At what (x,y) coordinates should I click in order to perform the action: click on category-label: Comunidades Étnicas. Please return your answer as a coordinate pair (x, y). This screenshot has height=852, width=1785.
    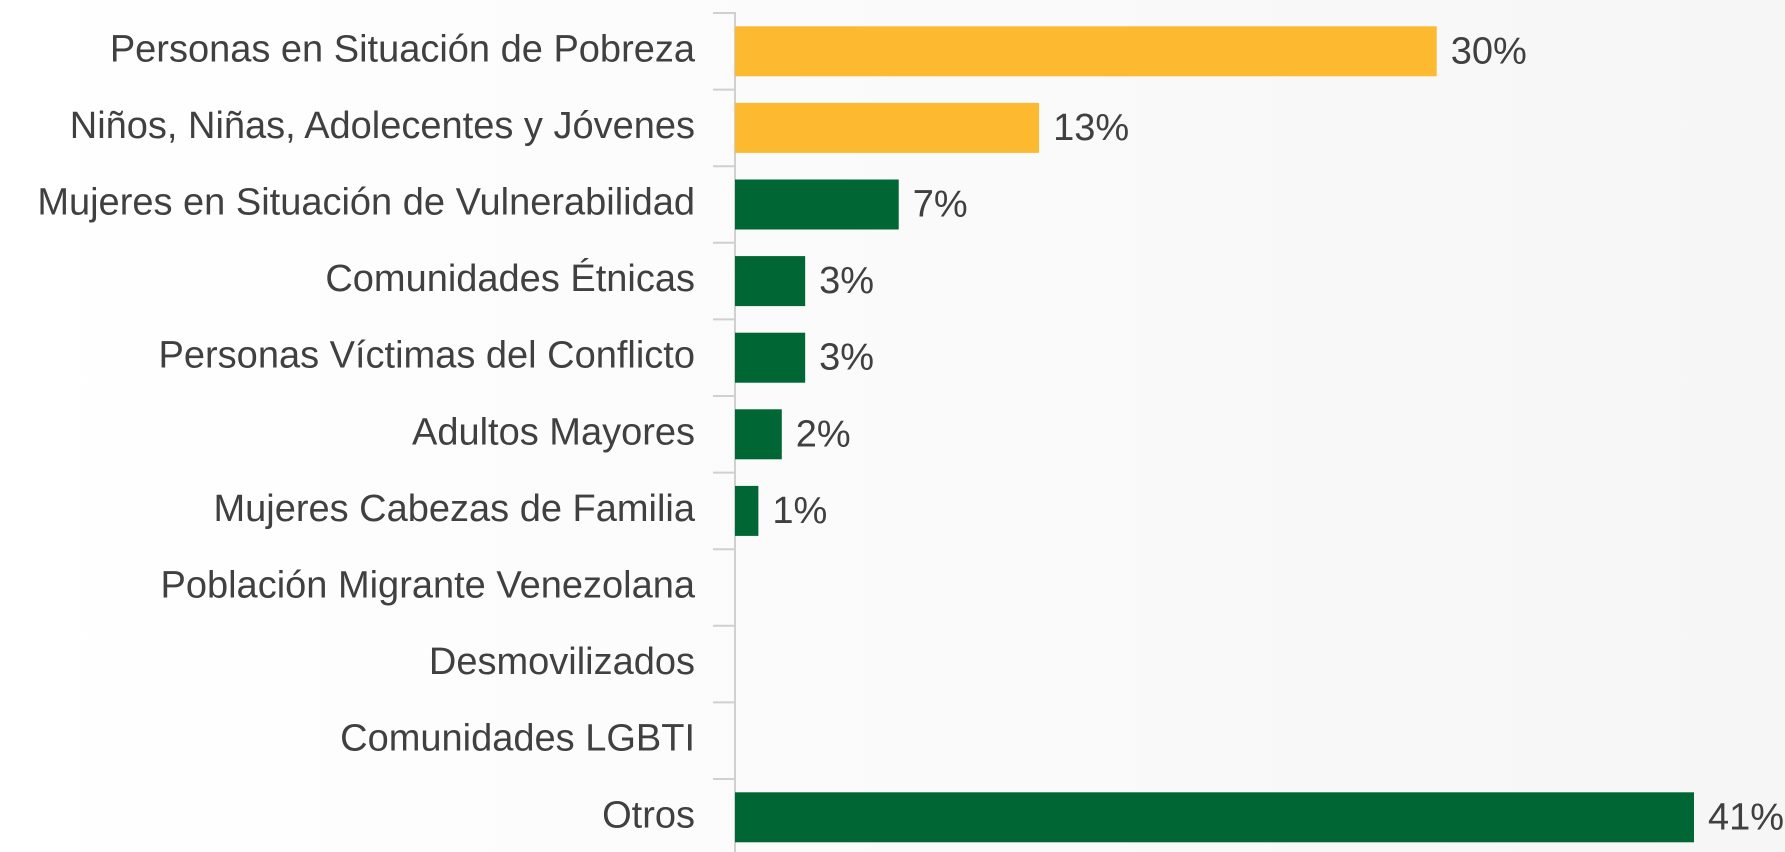
    Looking at the image, I should click on (510, 278).